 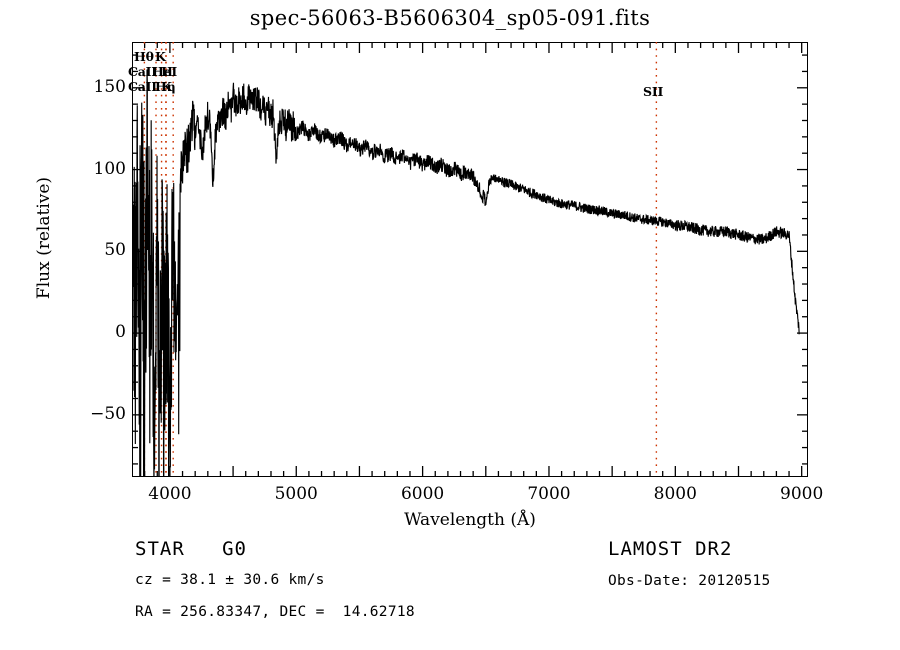 I want to click on x-tick-label: 5000, so click(x=296, y=494).